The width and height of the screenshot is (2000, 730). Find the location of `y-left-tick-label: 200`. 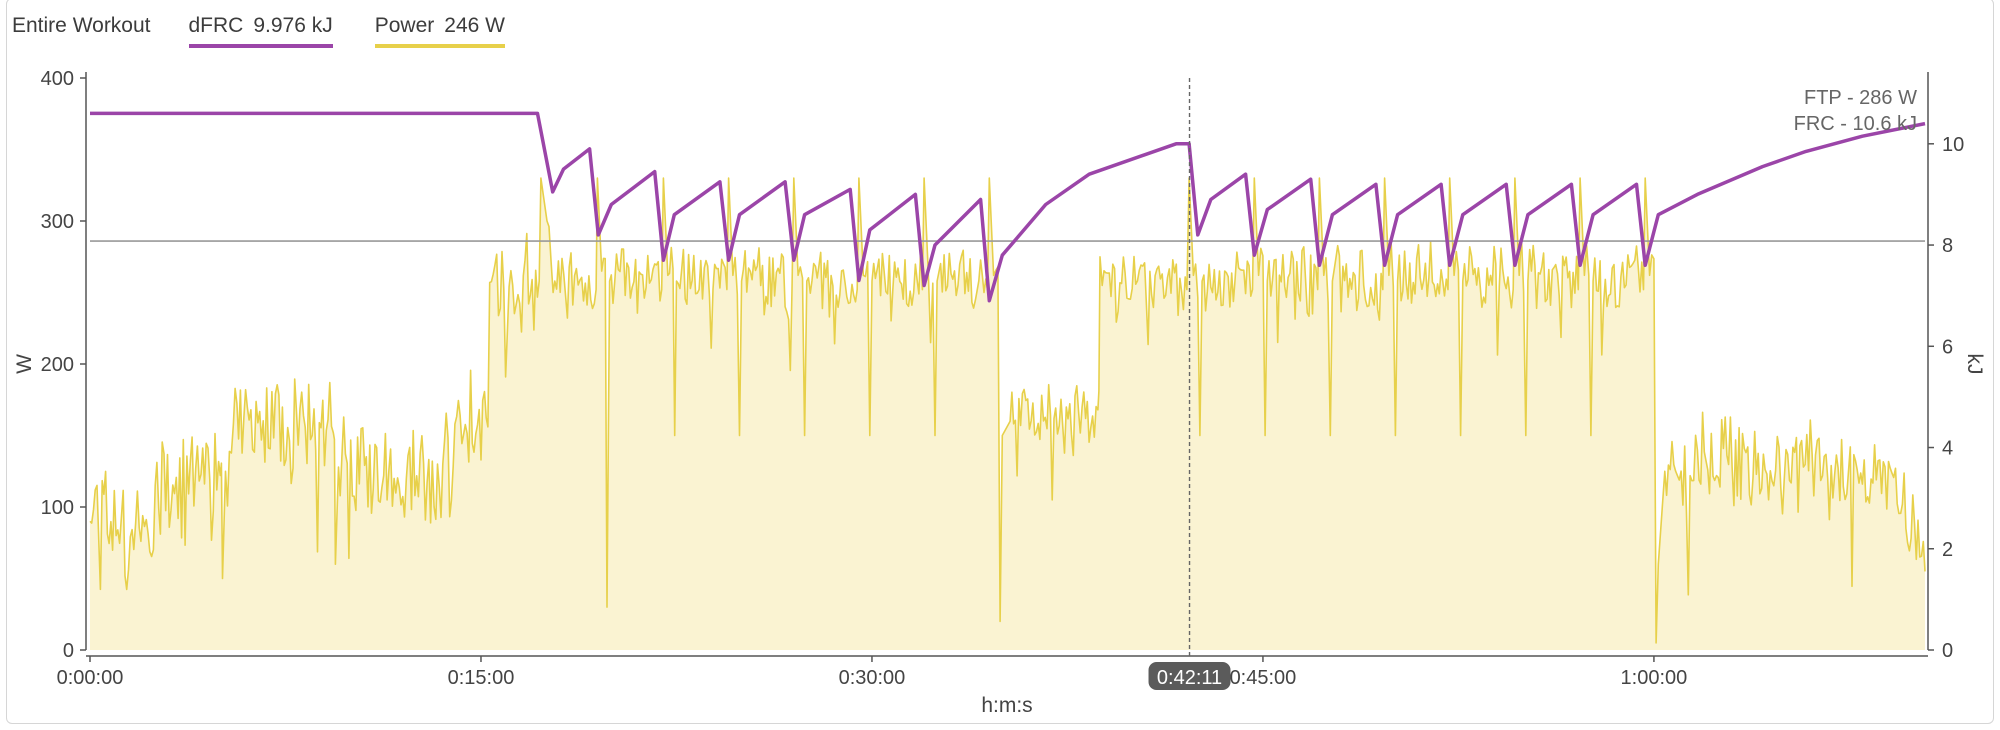

y-left-tick-label: 200 is located at coordinates (57, 365).